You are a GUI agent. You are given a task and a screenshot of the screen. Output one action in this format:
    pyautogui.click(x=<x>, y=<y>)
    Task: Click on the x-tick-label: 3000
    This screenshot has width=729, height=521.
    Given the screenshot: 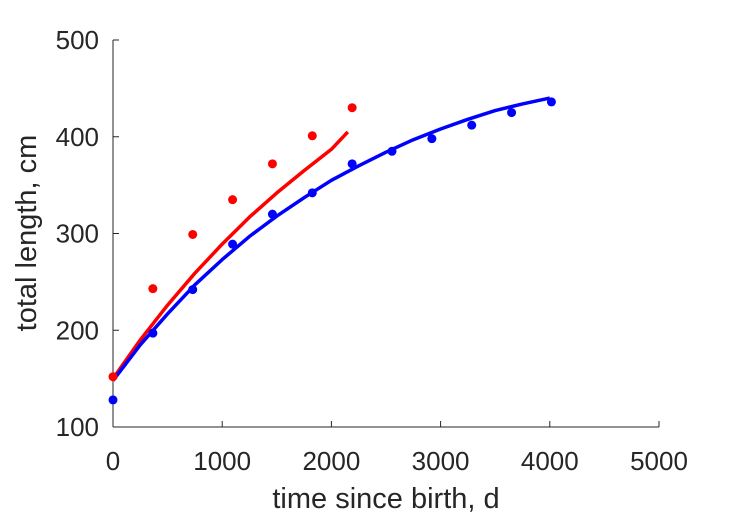 What is the action you would take?
    pyautogui.click(x=441, y=461)
    